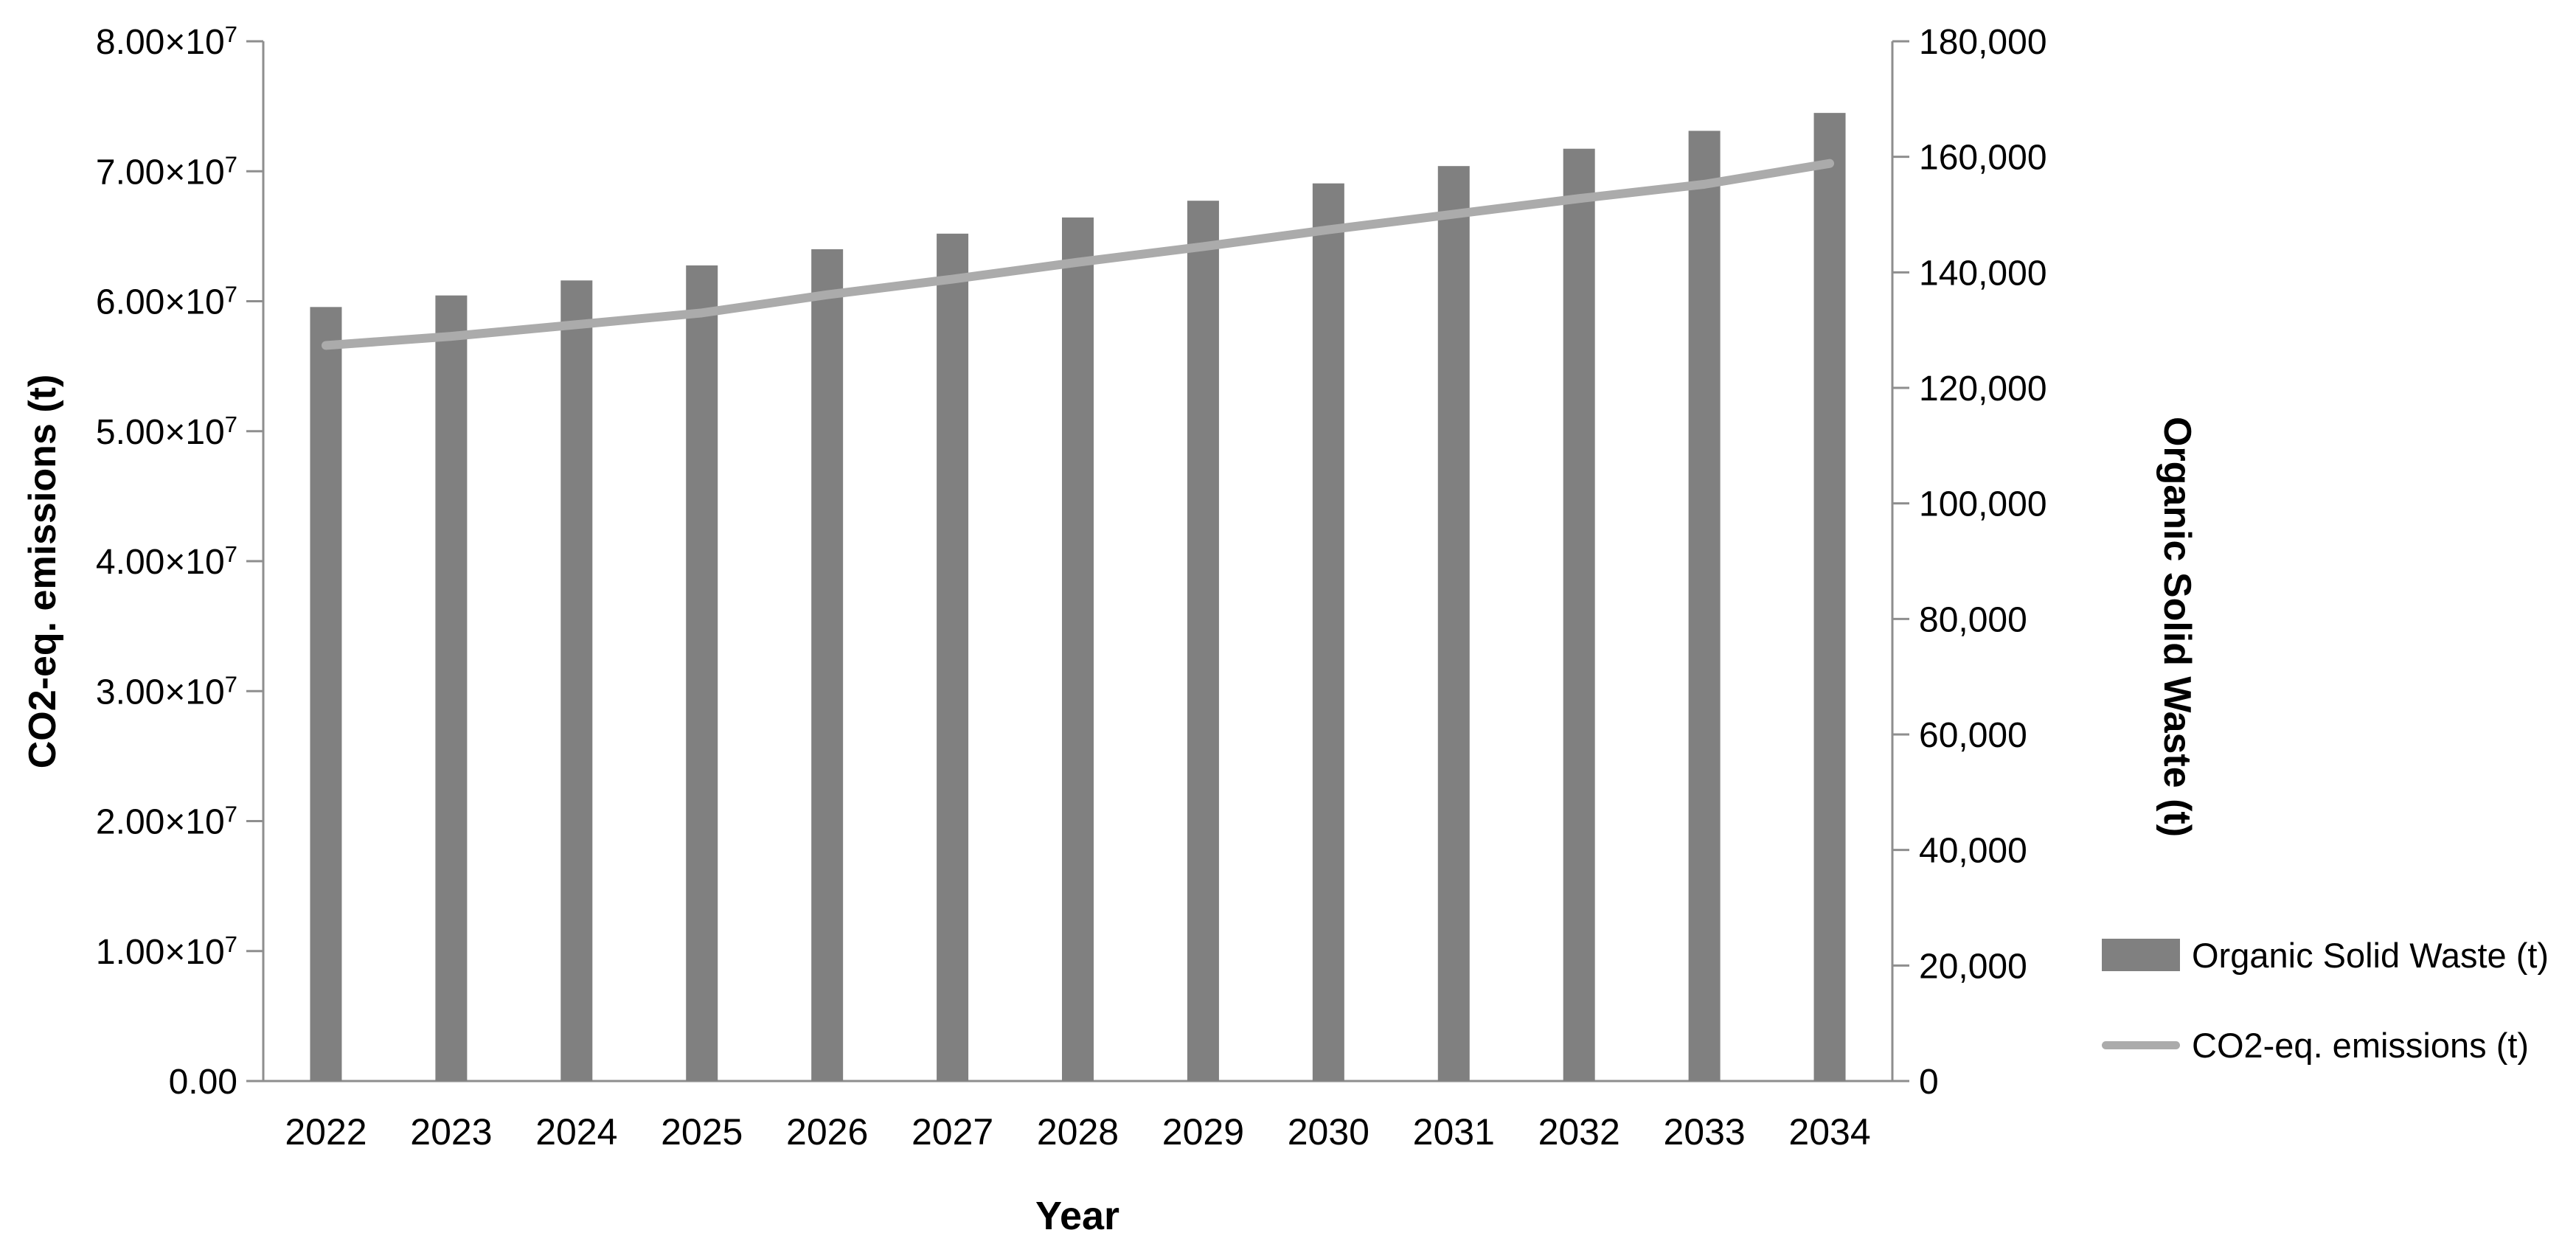 Image resolution: width=2576 pixels, height=1244 pixels. Describe the element at coordinates (1983, 159) in the screenshot. I see `tick-label: 160,000` at that location.